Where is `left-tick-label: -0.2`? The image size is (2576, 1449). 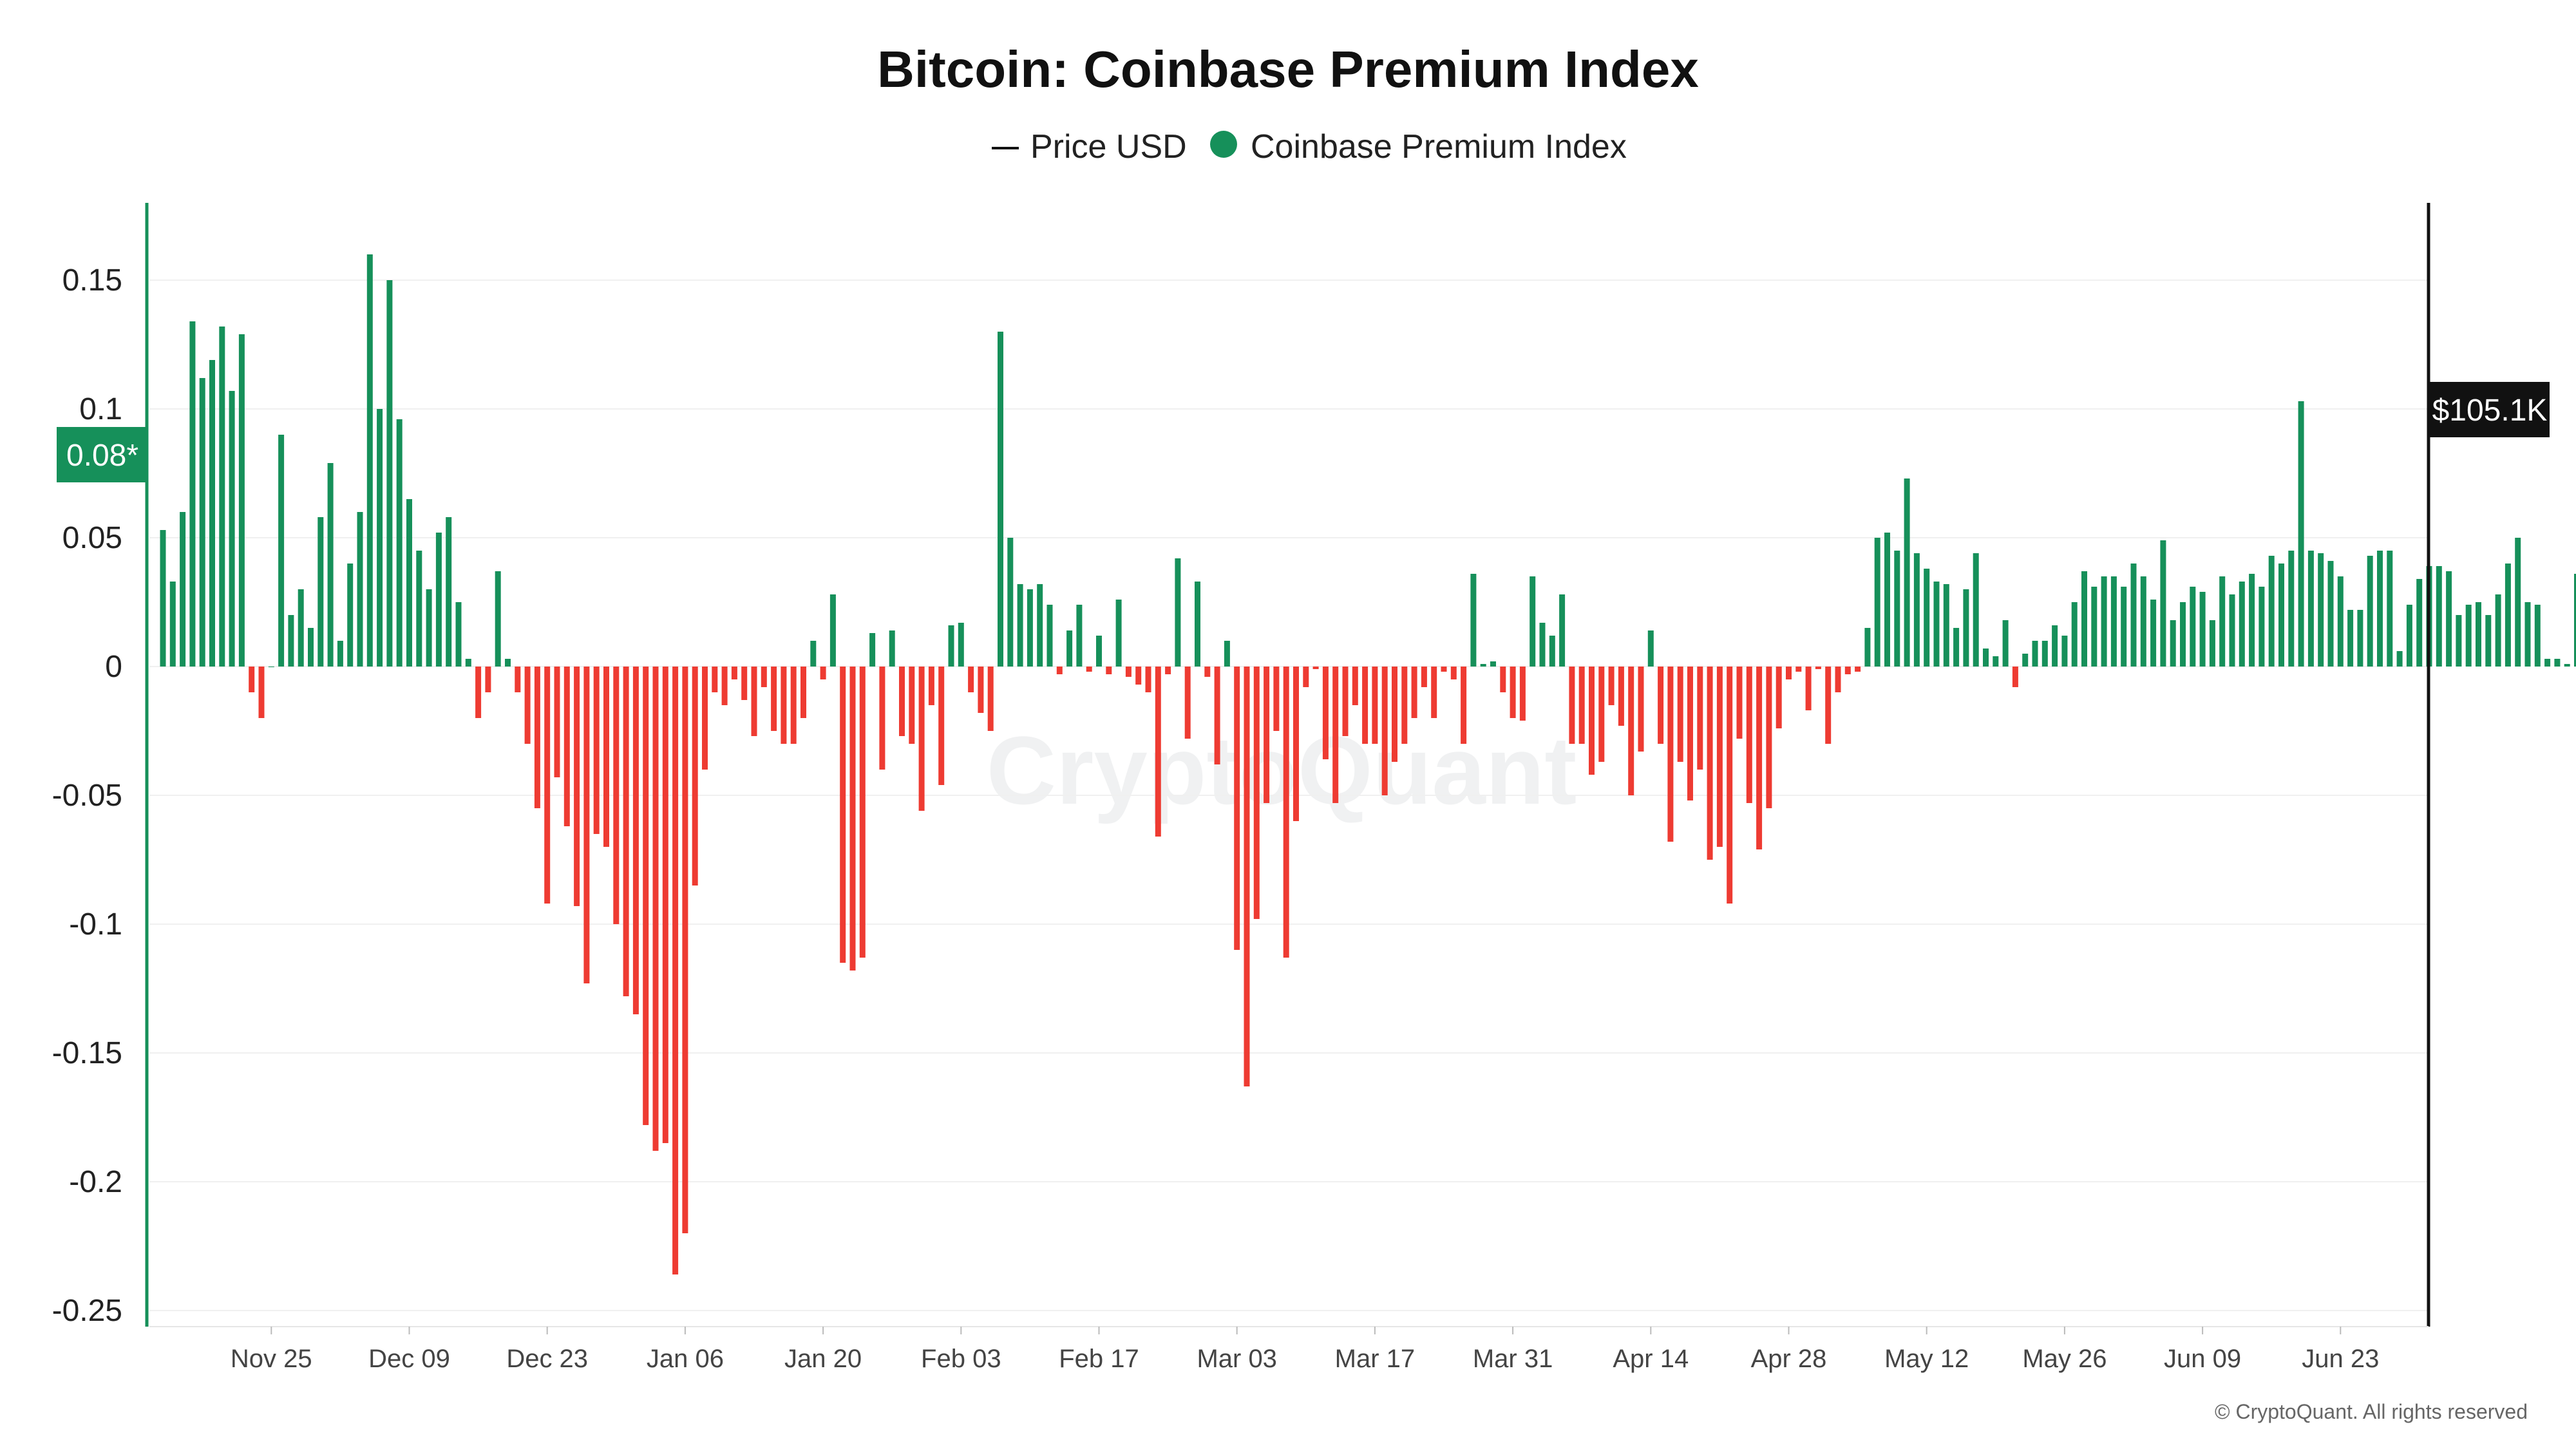 left-tick-label: -0.2 is located at coordinates (96, 1182).